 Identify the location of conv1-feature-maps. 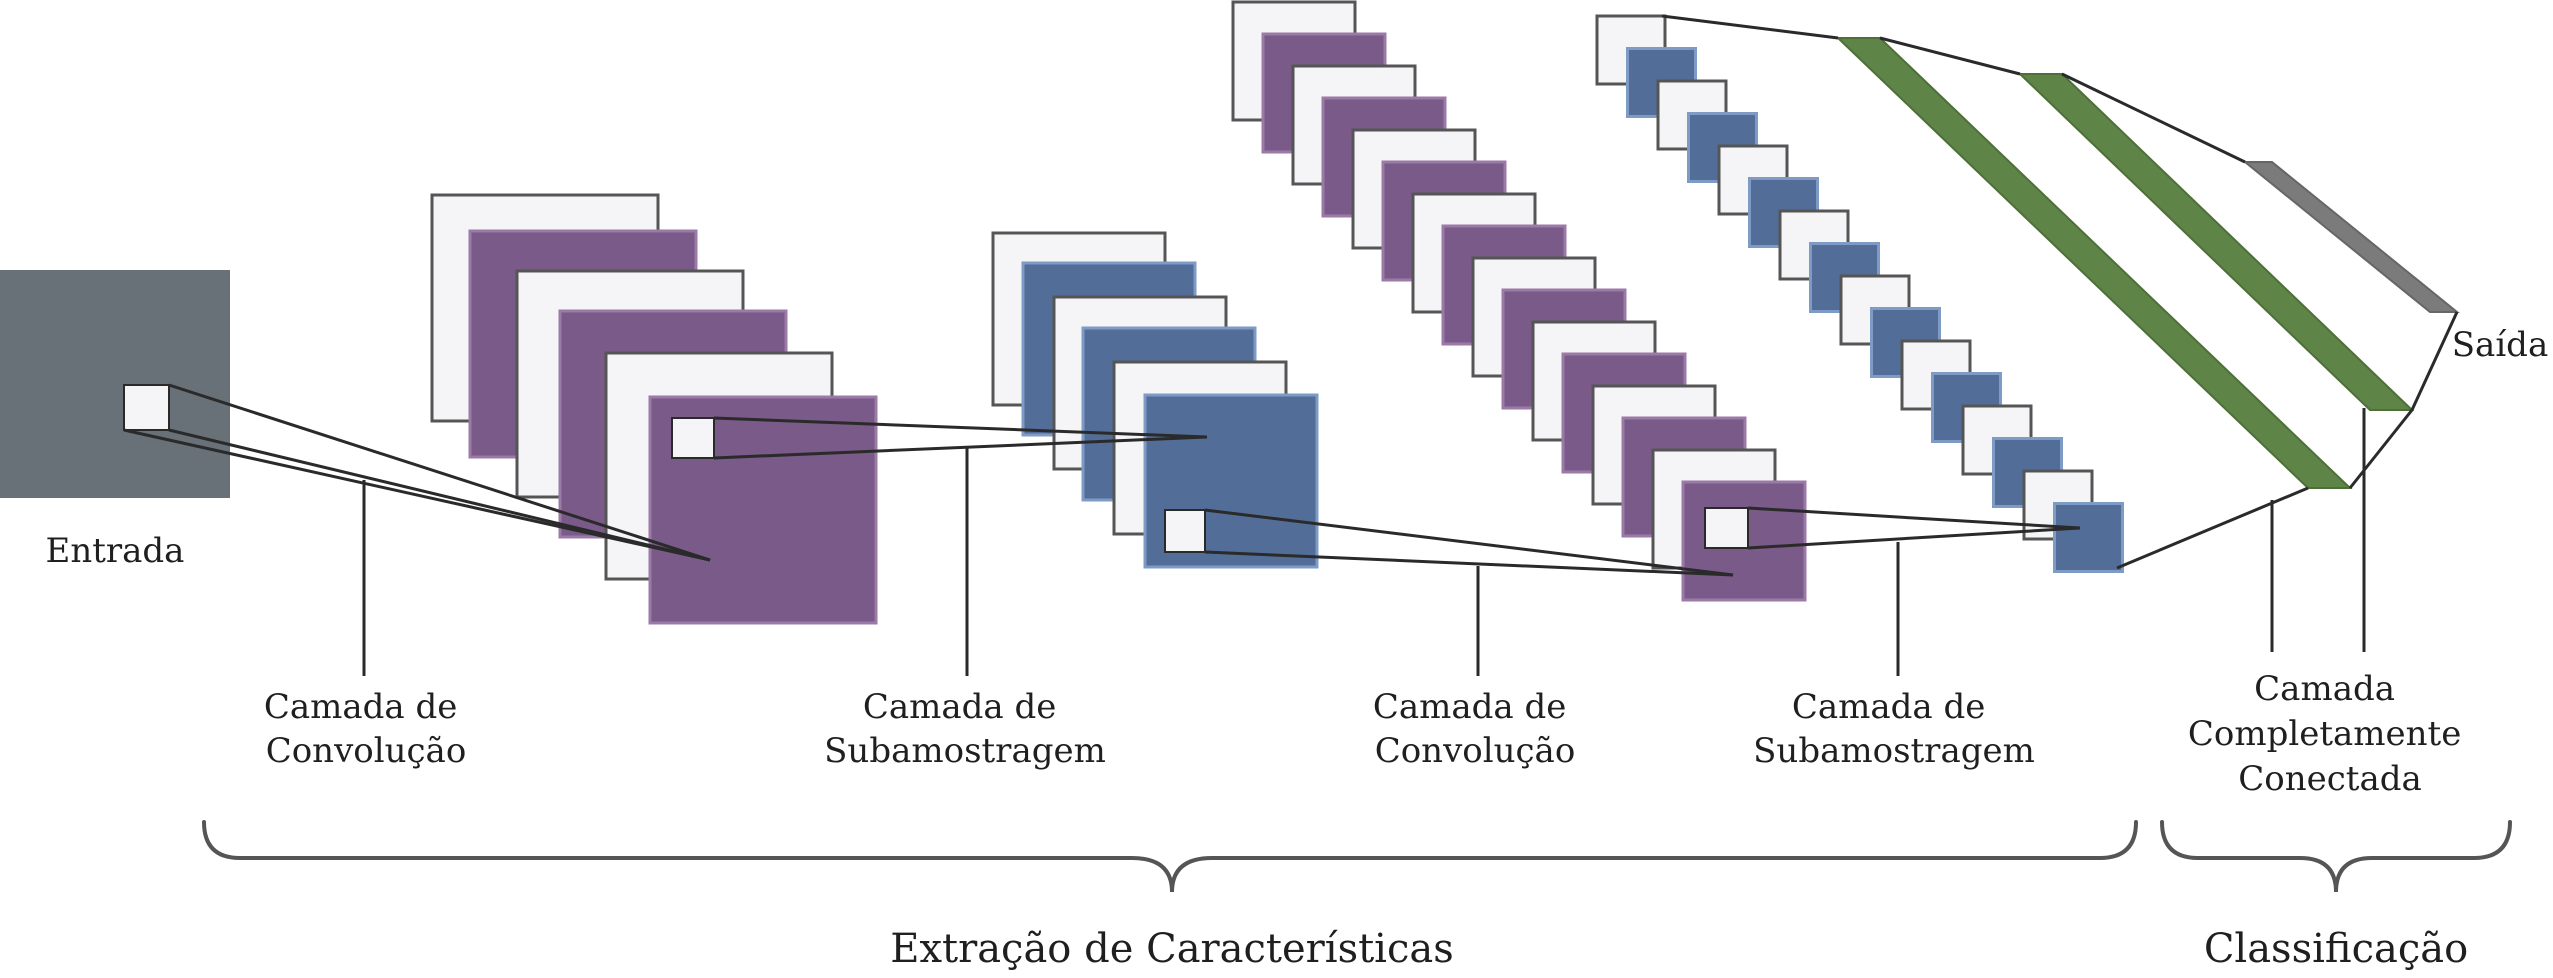
(654, 409).